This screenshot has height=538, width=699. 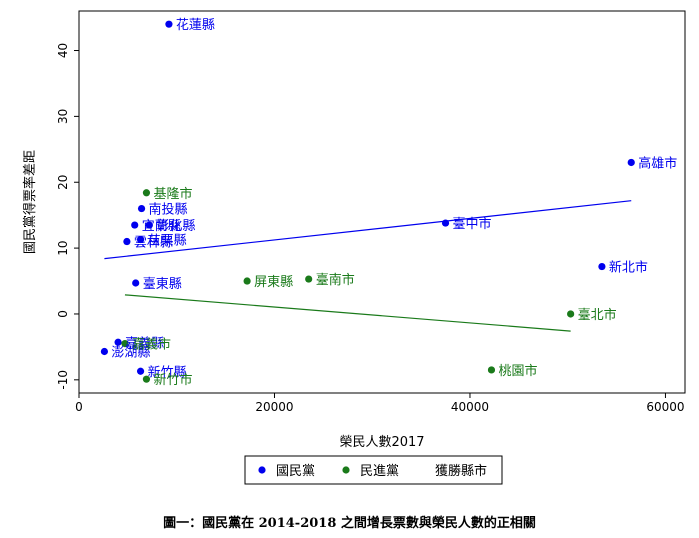 What do you see at coordinates (295, 471) in the screenshot?
I see `legend-entry: 國民黨` at bounding box center [295, 471].